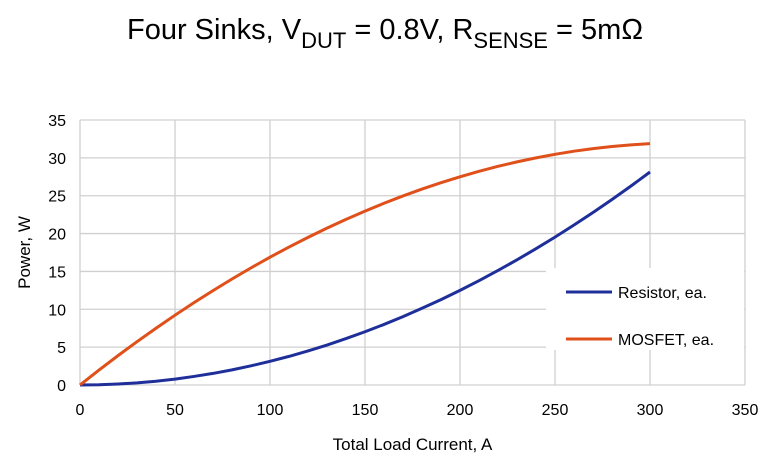  I want to click on x-tick-label: 50, so click(175, 410).